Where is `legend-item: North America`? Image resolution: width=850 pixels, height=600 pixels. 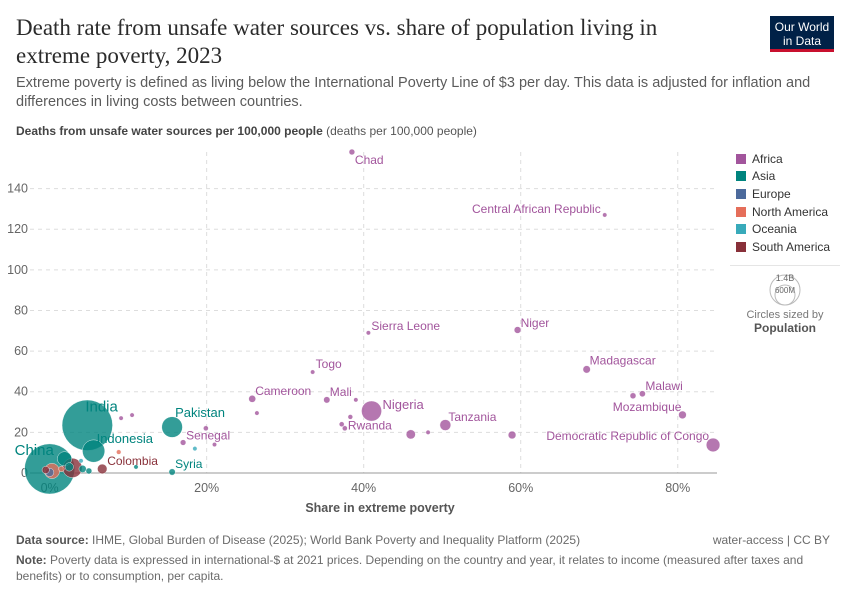
legend-item: North America is located at coordinates (783, 212).